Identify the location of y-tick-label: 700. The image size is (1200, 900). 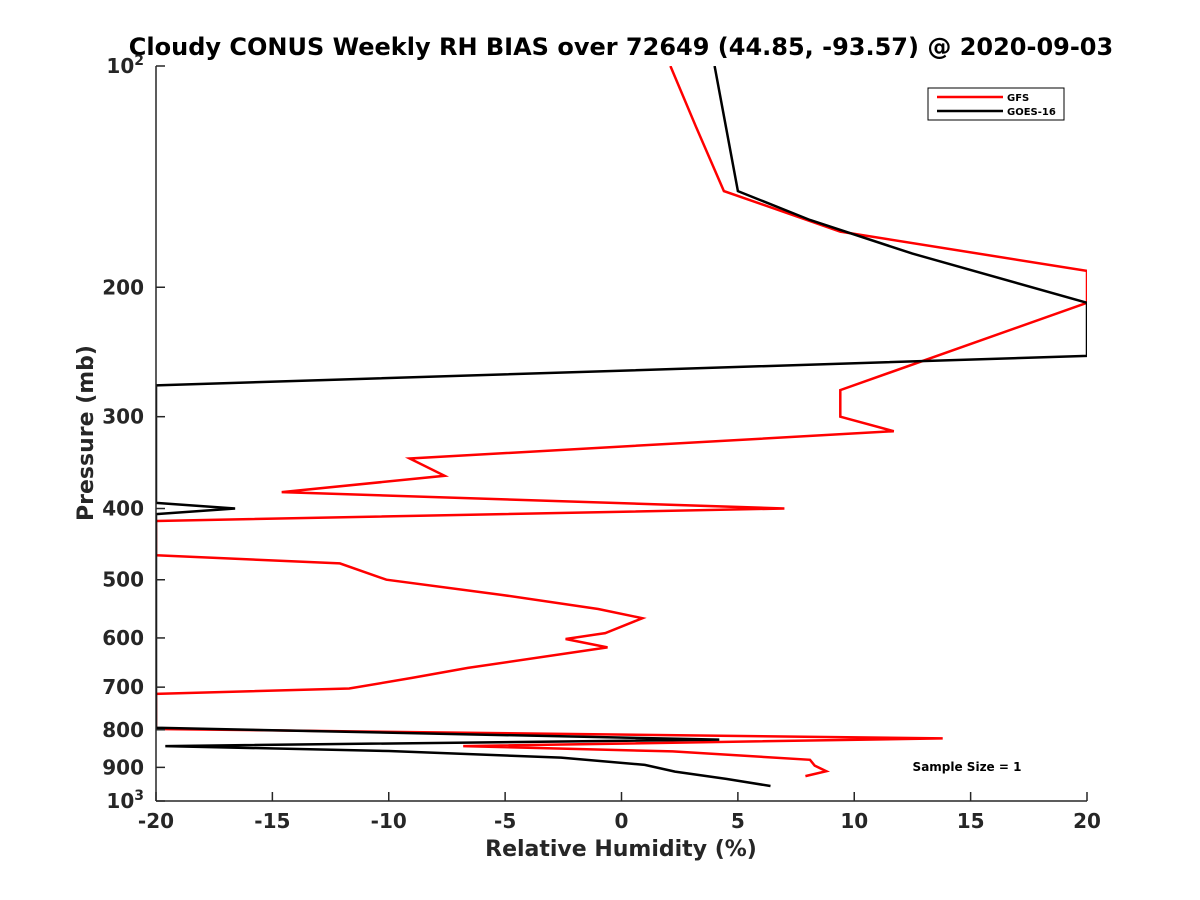
(123, 687).